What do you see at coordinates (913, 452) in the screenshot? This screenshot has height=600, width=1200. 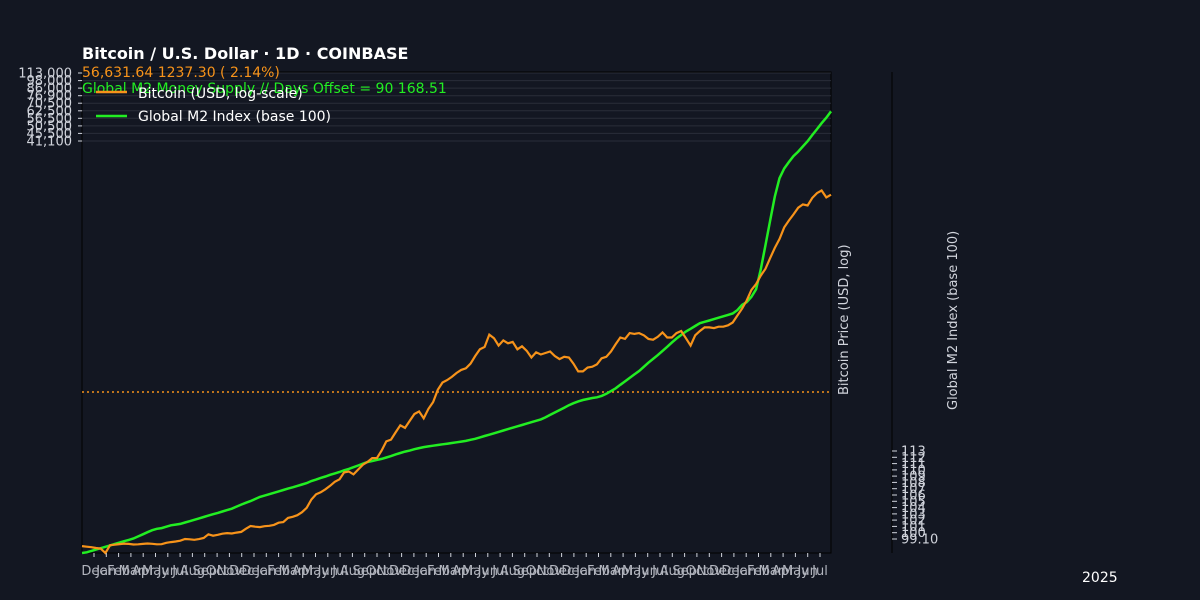 I see `m2-tick-label: 113` at bounding box center [913, 452].